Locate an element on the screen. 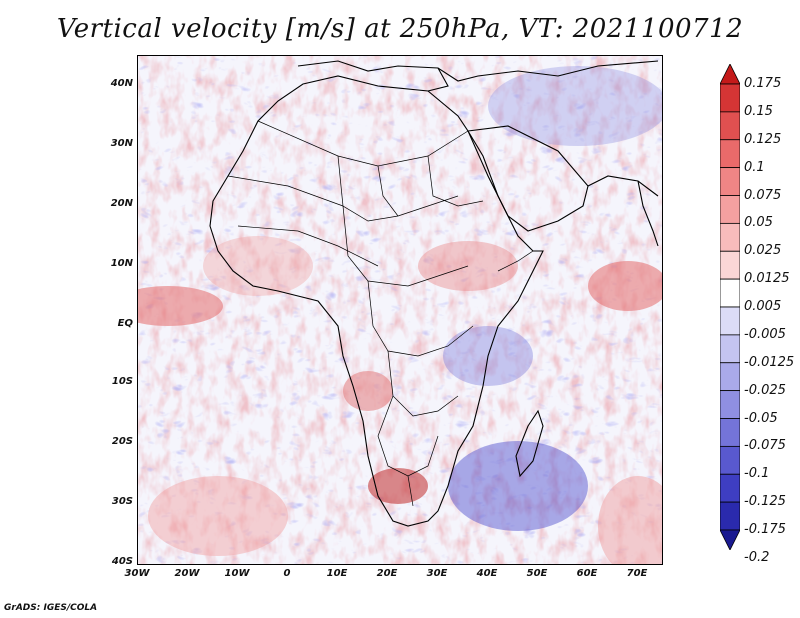  colorbar is located at coordinates (730, 307).